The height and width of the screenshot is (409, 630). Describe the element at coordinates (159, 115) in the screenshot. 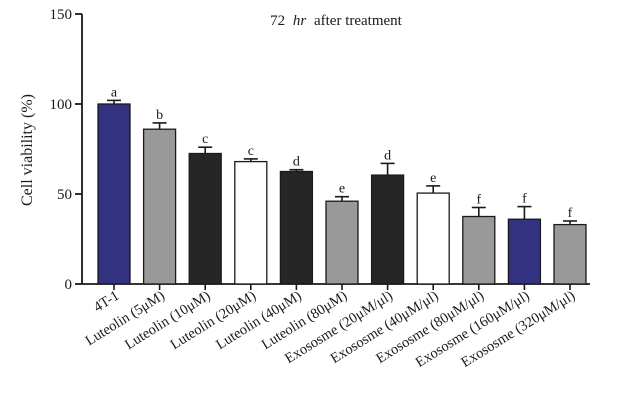

I see `significance-label: b` at that location.